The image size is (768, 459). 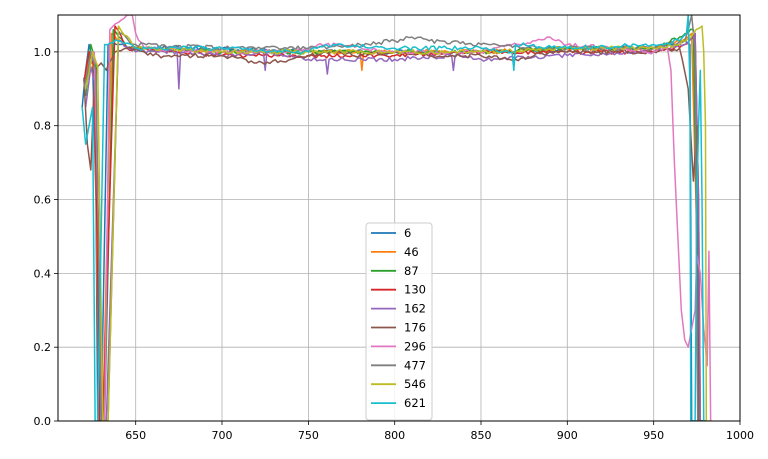 I want to click on legend: 6 46 87 130 162 176 296 477 546 621, so click(x=399, y=321).